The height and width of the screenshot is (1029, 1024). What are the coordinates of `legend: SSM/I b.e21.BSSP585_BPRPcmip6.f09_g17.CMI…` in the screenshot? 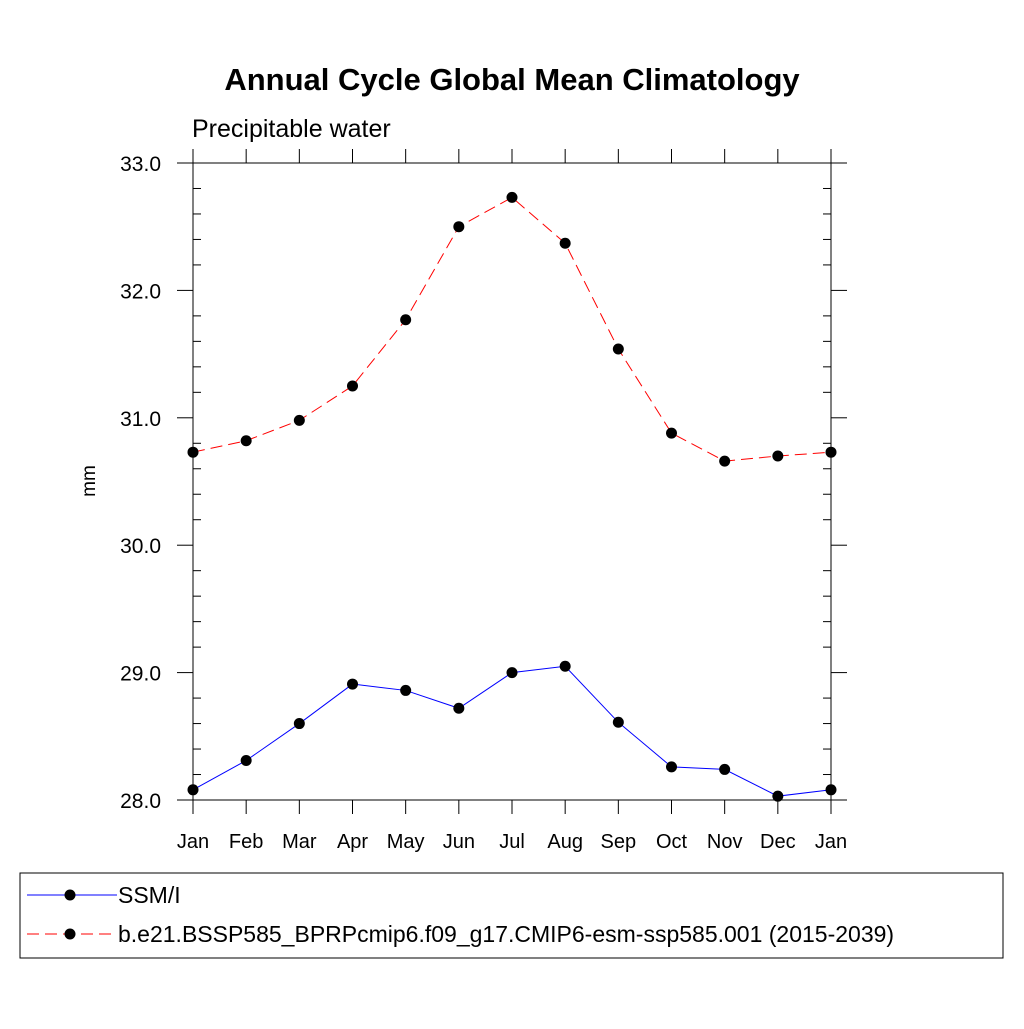 It's located at (511, 915).